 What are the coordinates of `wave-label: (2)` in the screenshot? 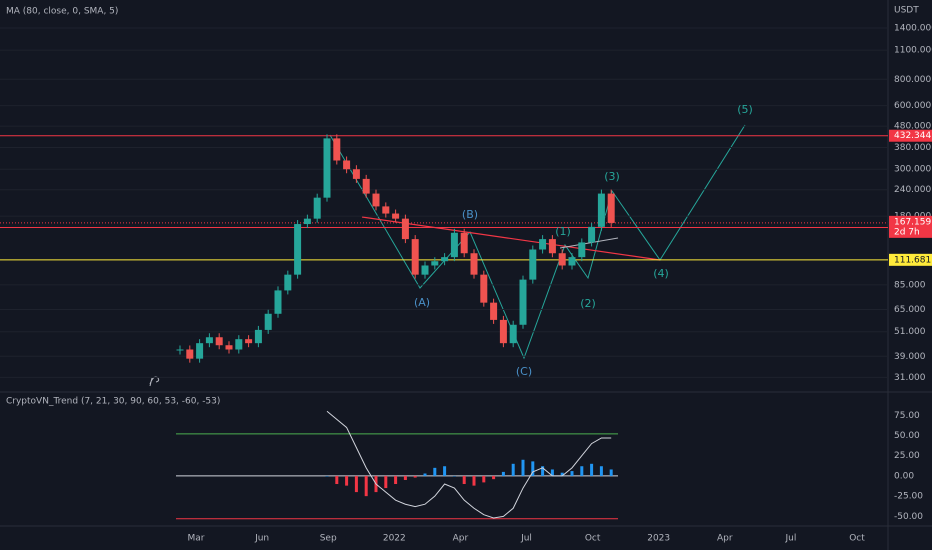 It's located at (588, 303).